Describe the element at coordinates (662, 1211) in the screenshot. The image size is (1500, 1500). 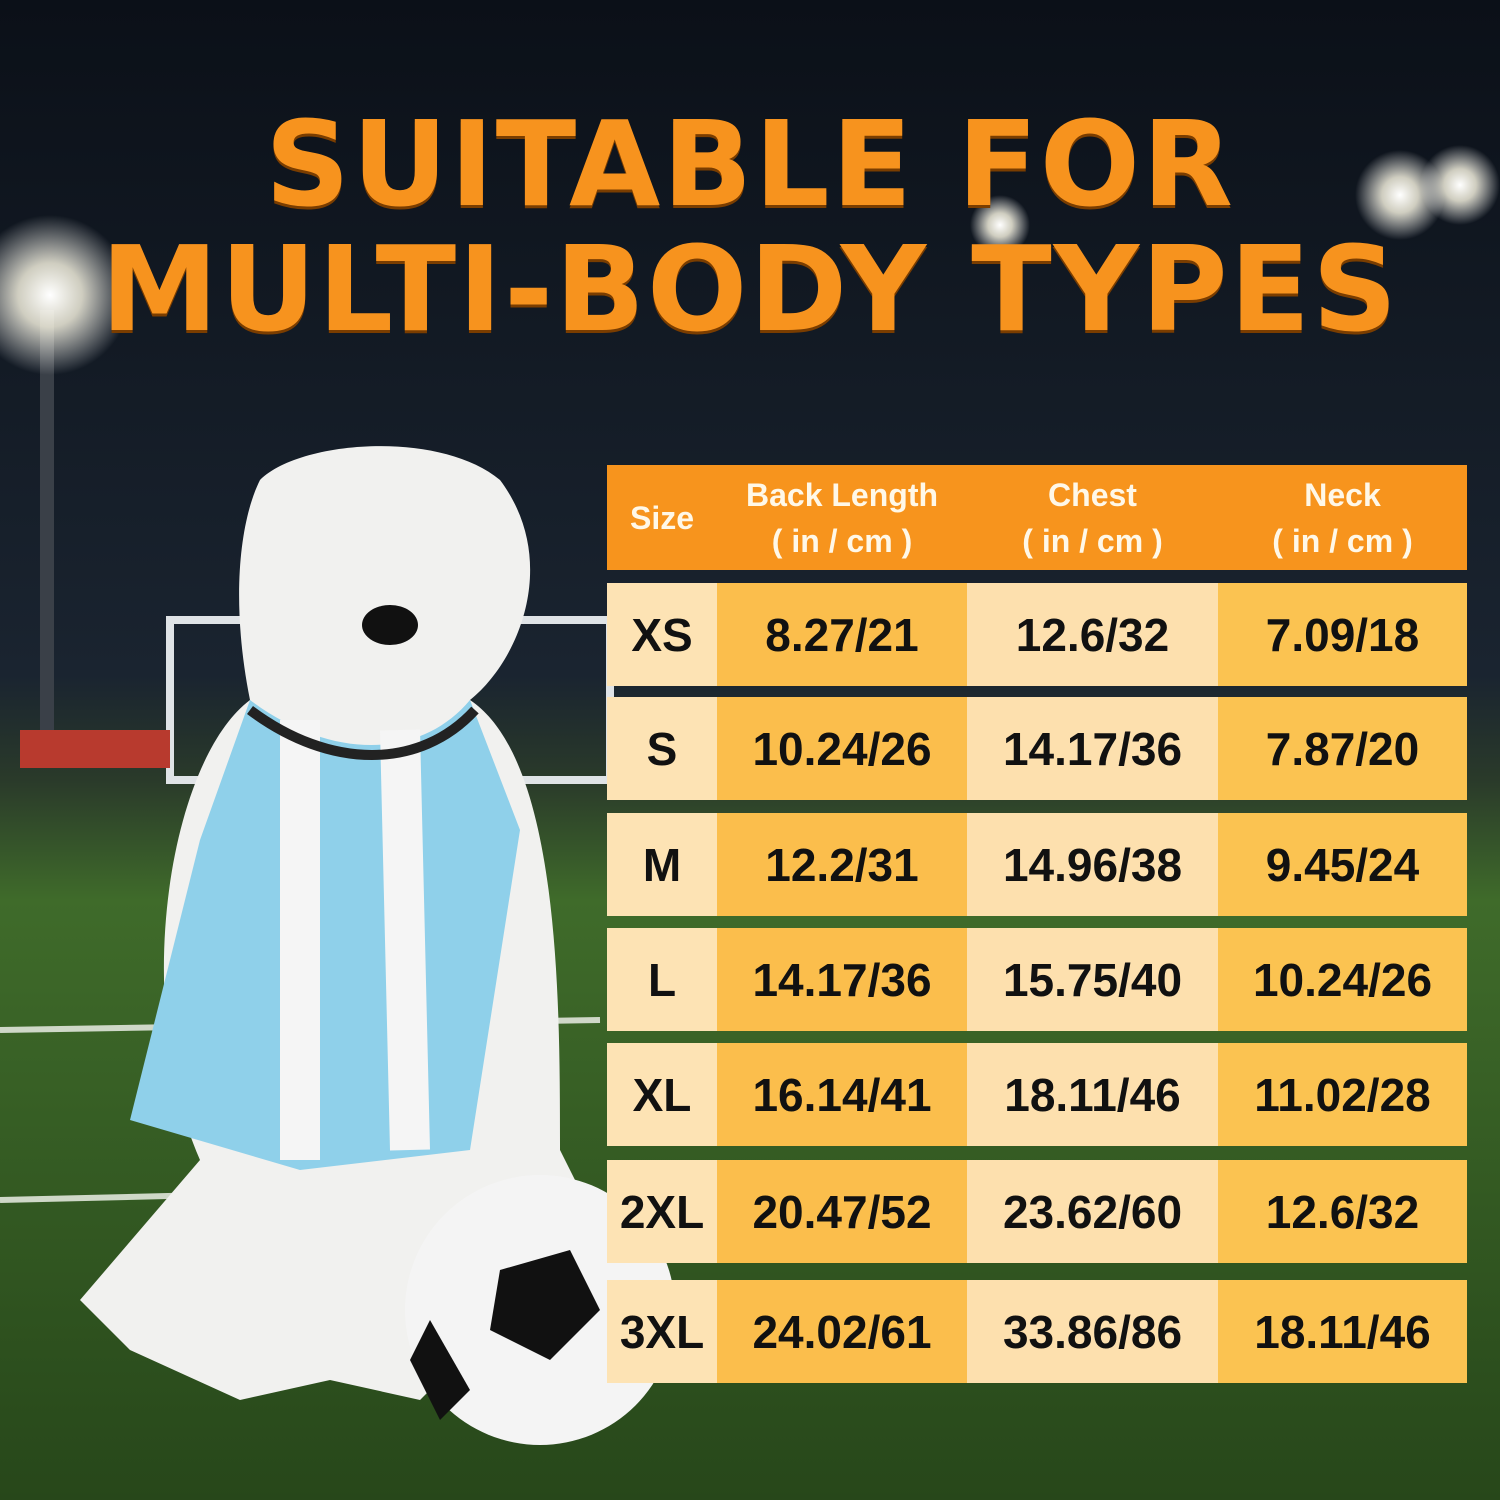
I see `size-cell: 2XL` at that location.